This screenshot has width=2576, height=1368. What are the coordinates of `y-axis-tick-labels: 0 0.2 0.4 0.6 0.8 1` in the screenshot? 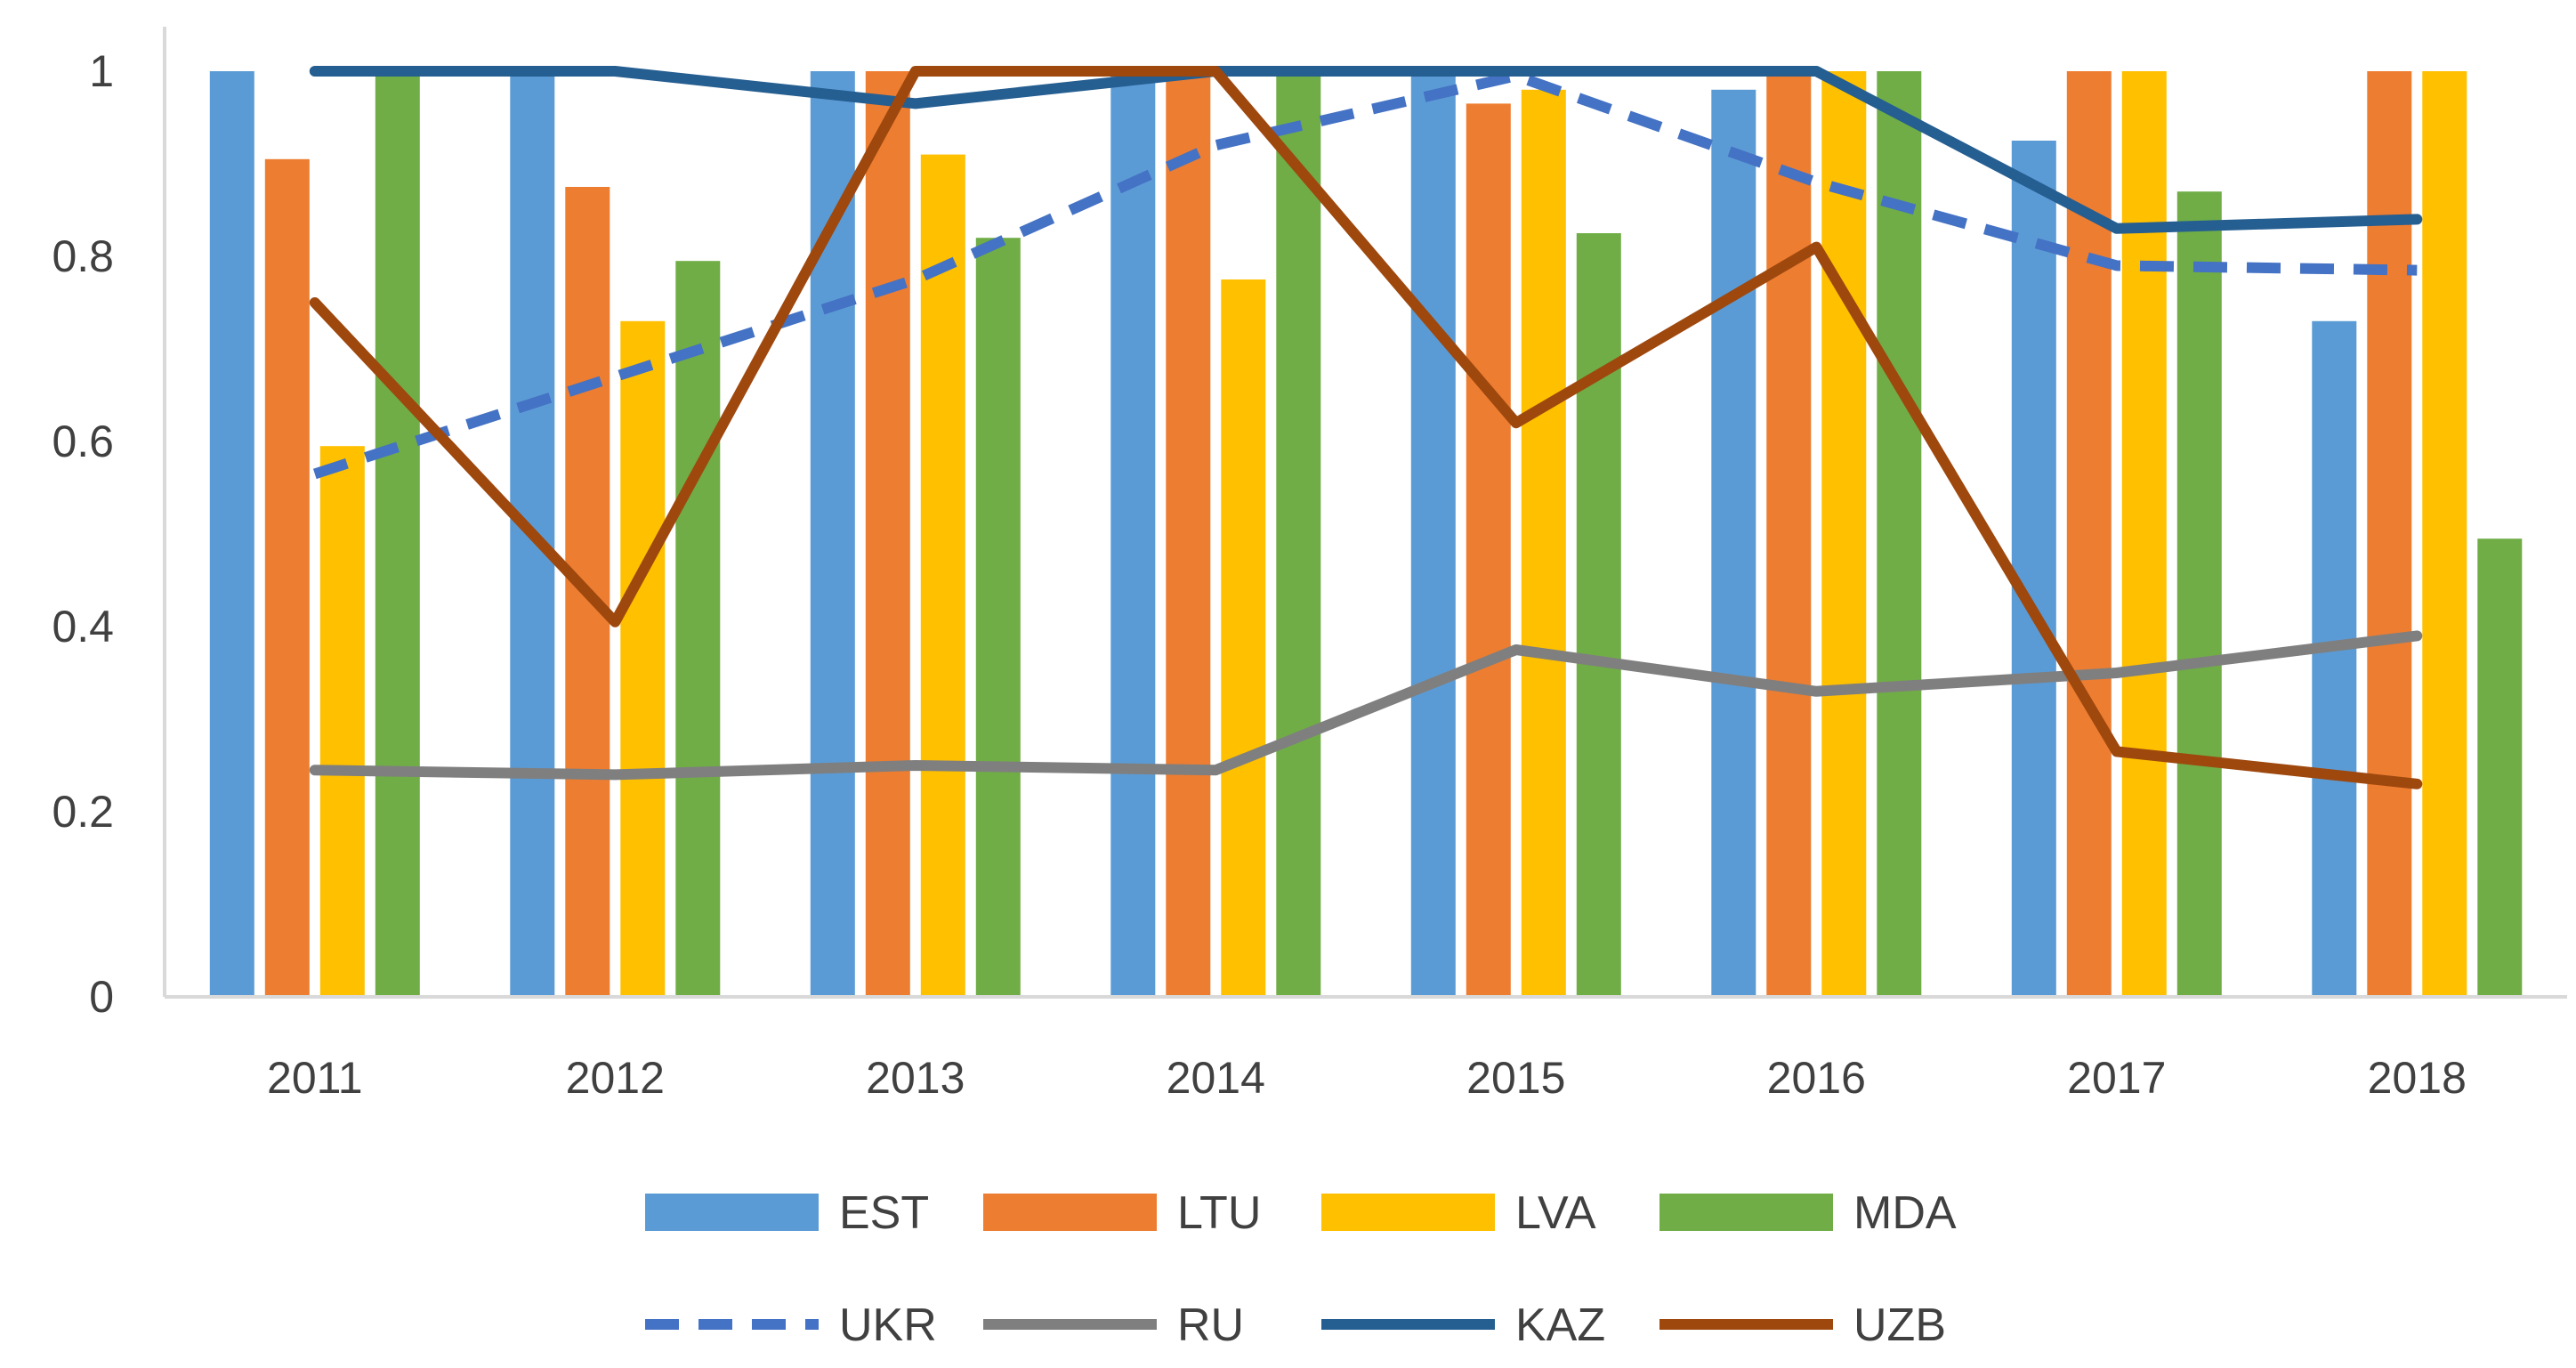 It's located at (83, 534).